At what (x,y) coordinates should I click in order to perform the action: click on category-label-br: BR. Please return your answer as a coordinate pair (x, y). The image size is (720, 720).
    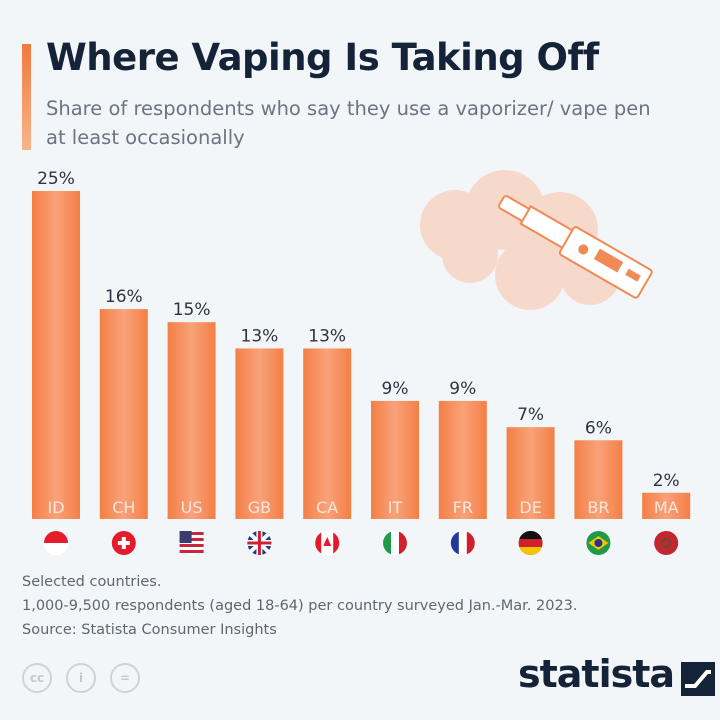
    Looking at the image, I should click on (598, 507).